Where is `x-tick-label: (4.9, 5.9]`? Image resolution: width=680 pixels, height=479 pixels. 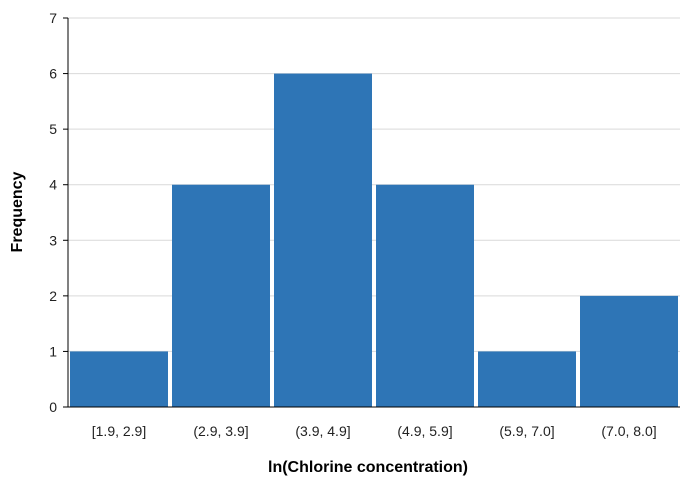
x-tick-label: (4.9, 5.9] is located at coordinates (424, 431).